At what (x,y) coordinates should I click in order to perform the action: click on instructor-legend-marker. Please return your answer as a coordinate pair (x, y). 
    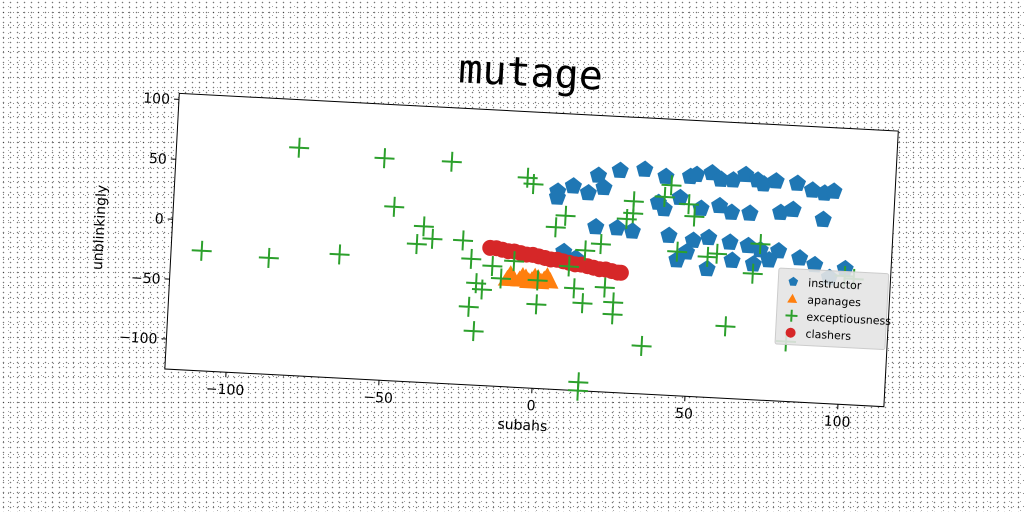
    Looking at the image, I should click on (793, 281).